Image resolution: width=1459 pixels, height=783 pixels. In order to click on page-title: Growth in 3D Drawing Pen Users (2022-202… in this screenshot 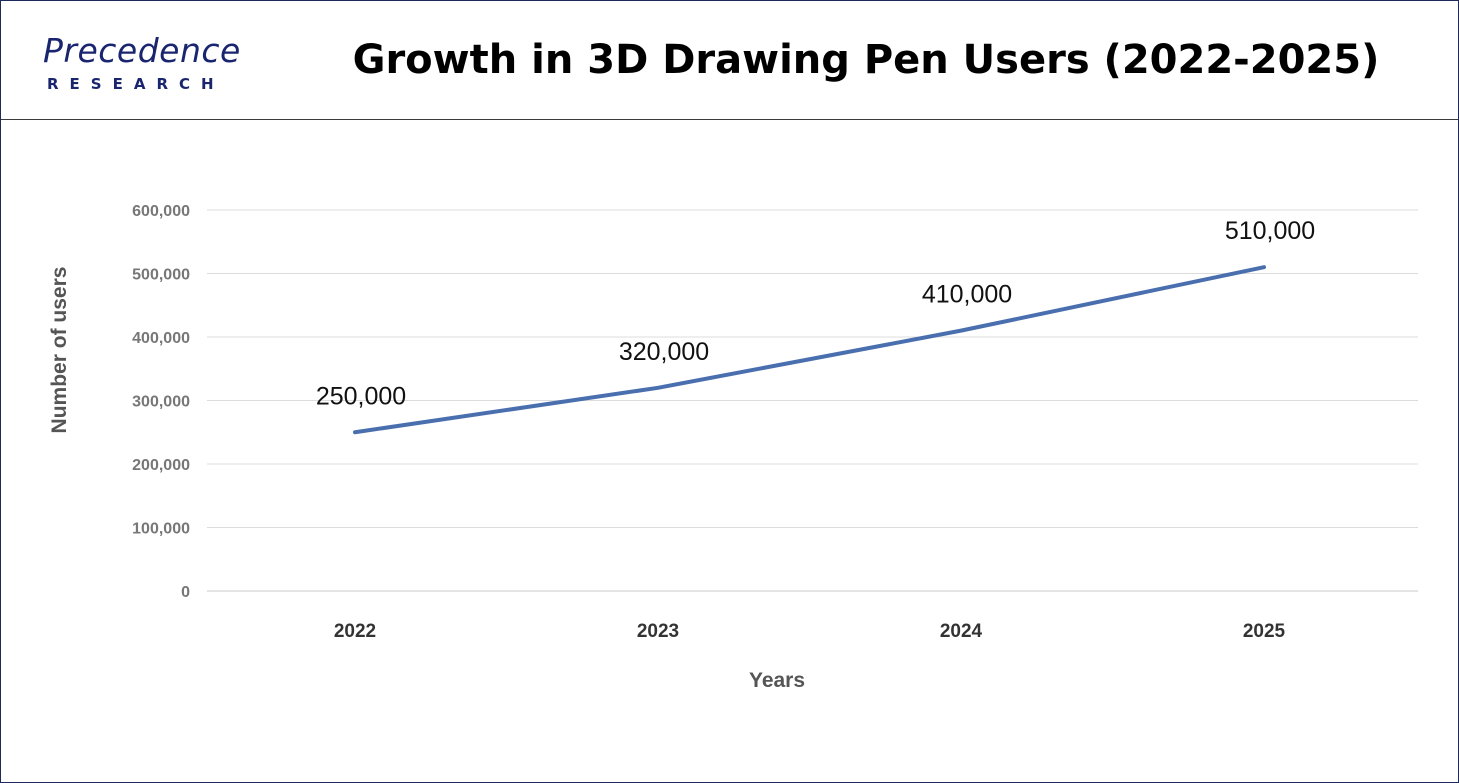, I will do `click(866, 60)`.